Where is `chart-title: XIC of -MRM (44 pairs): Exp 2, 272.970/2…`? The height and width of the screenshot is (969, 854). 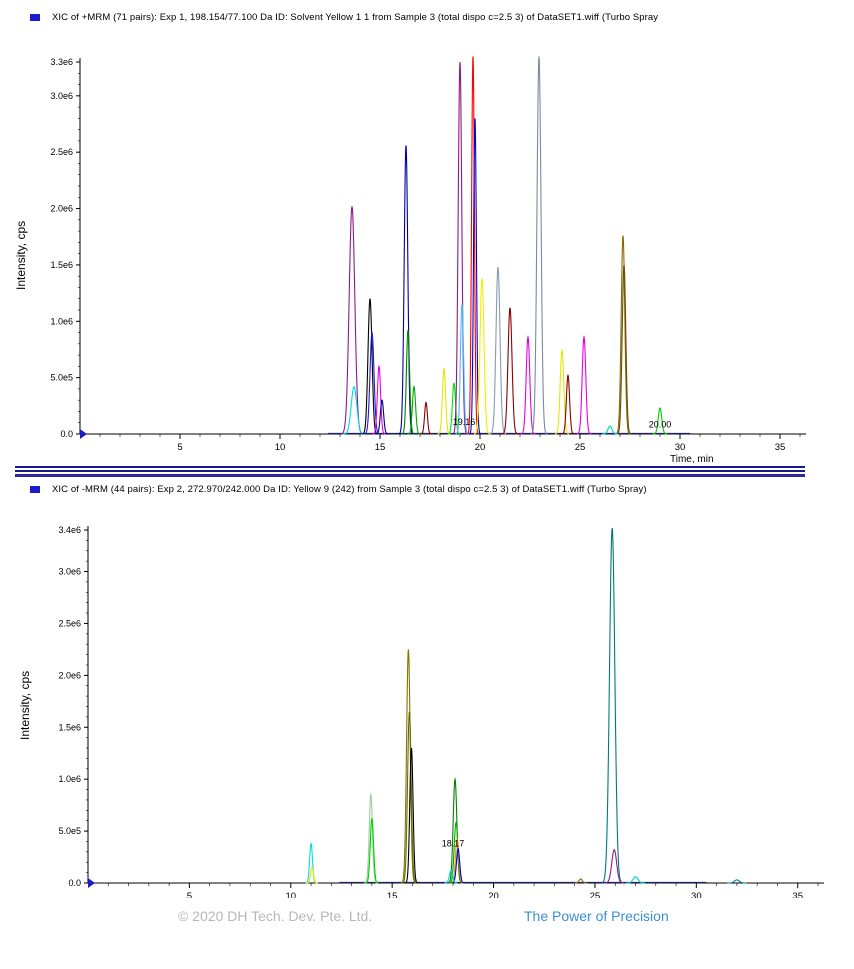 chart-title: XIC of -MRM (44 pairs): Exp 2, 272.970/2… is located at coordinates (349, 489).